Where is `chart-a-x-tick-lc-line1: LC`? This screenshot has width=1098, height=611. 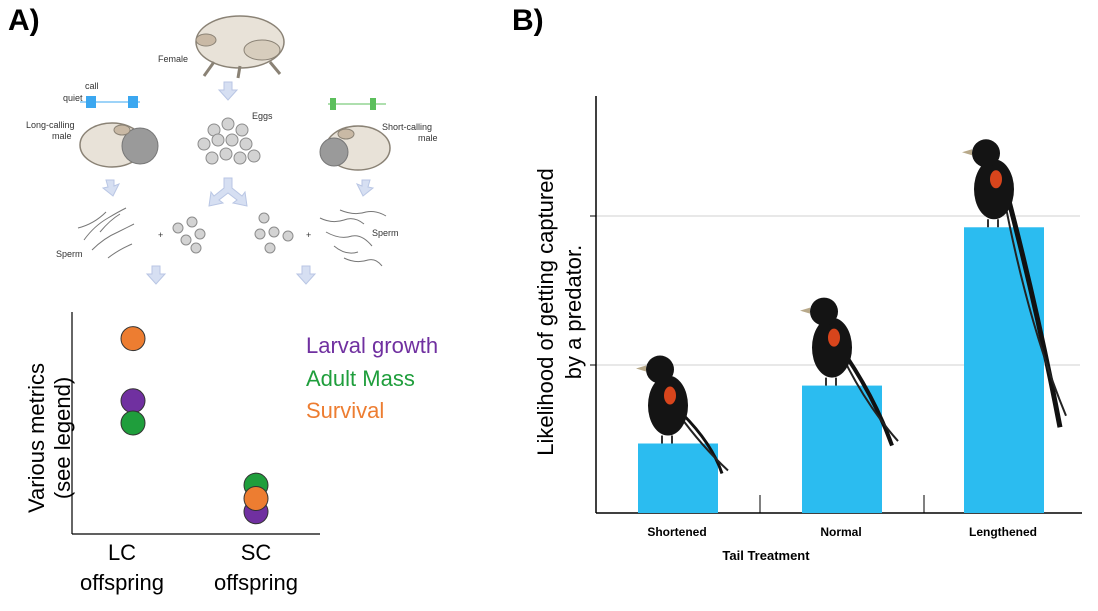 chart-a-x-tick-lc-line1: LC is located at coordinates (122, 552).